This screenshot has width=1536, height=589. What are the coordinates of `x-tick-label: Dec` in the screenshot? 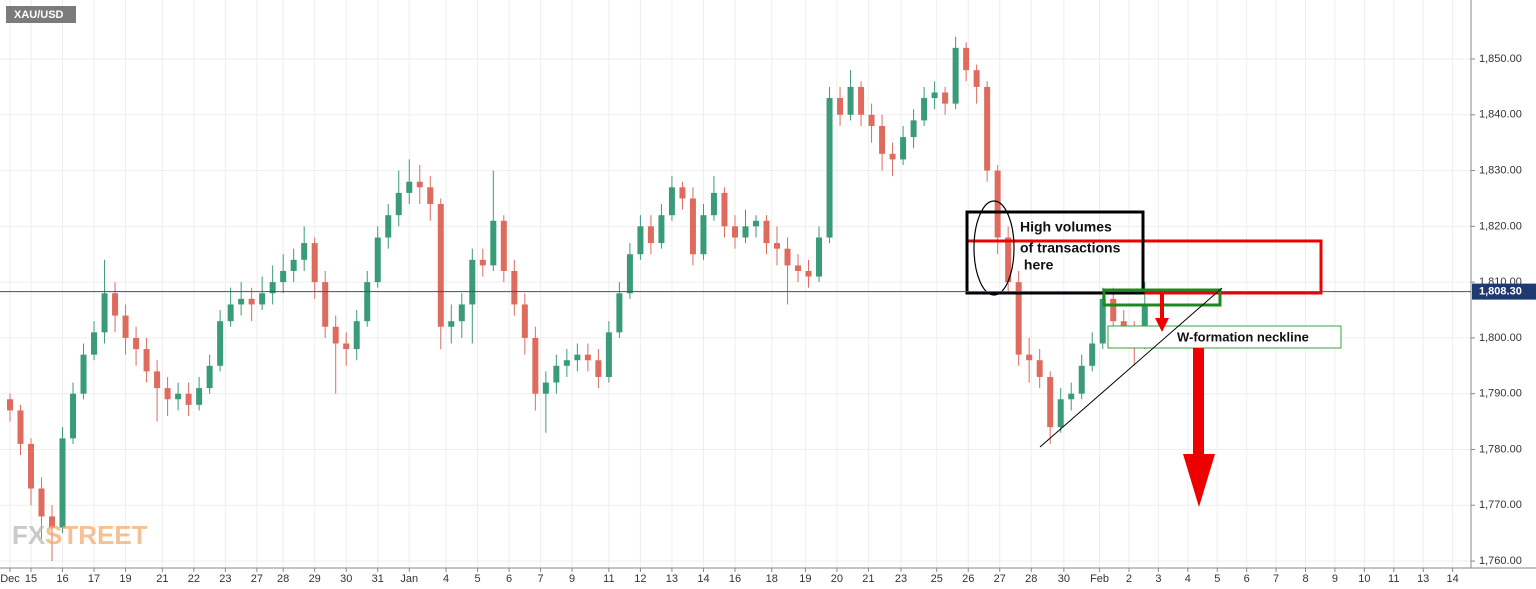 It's located at (10, 579).